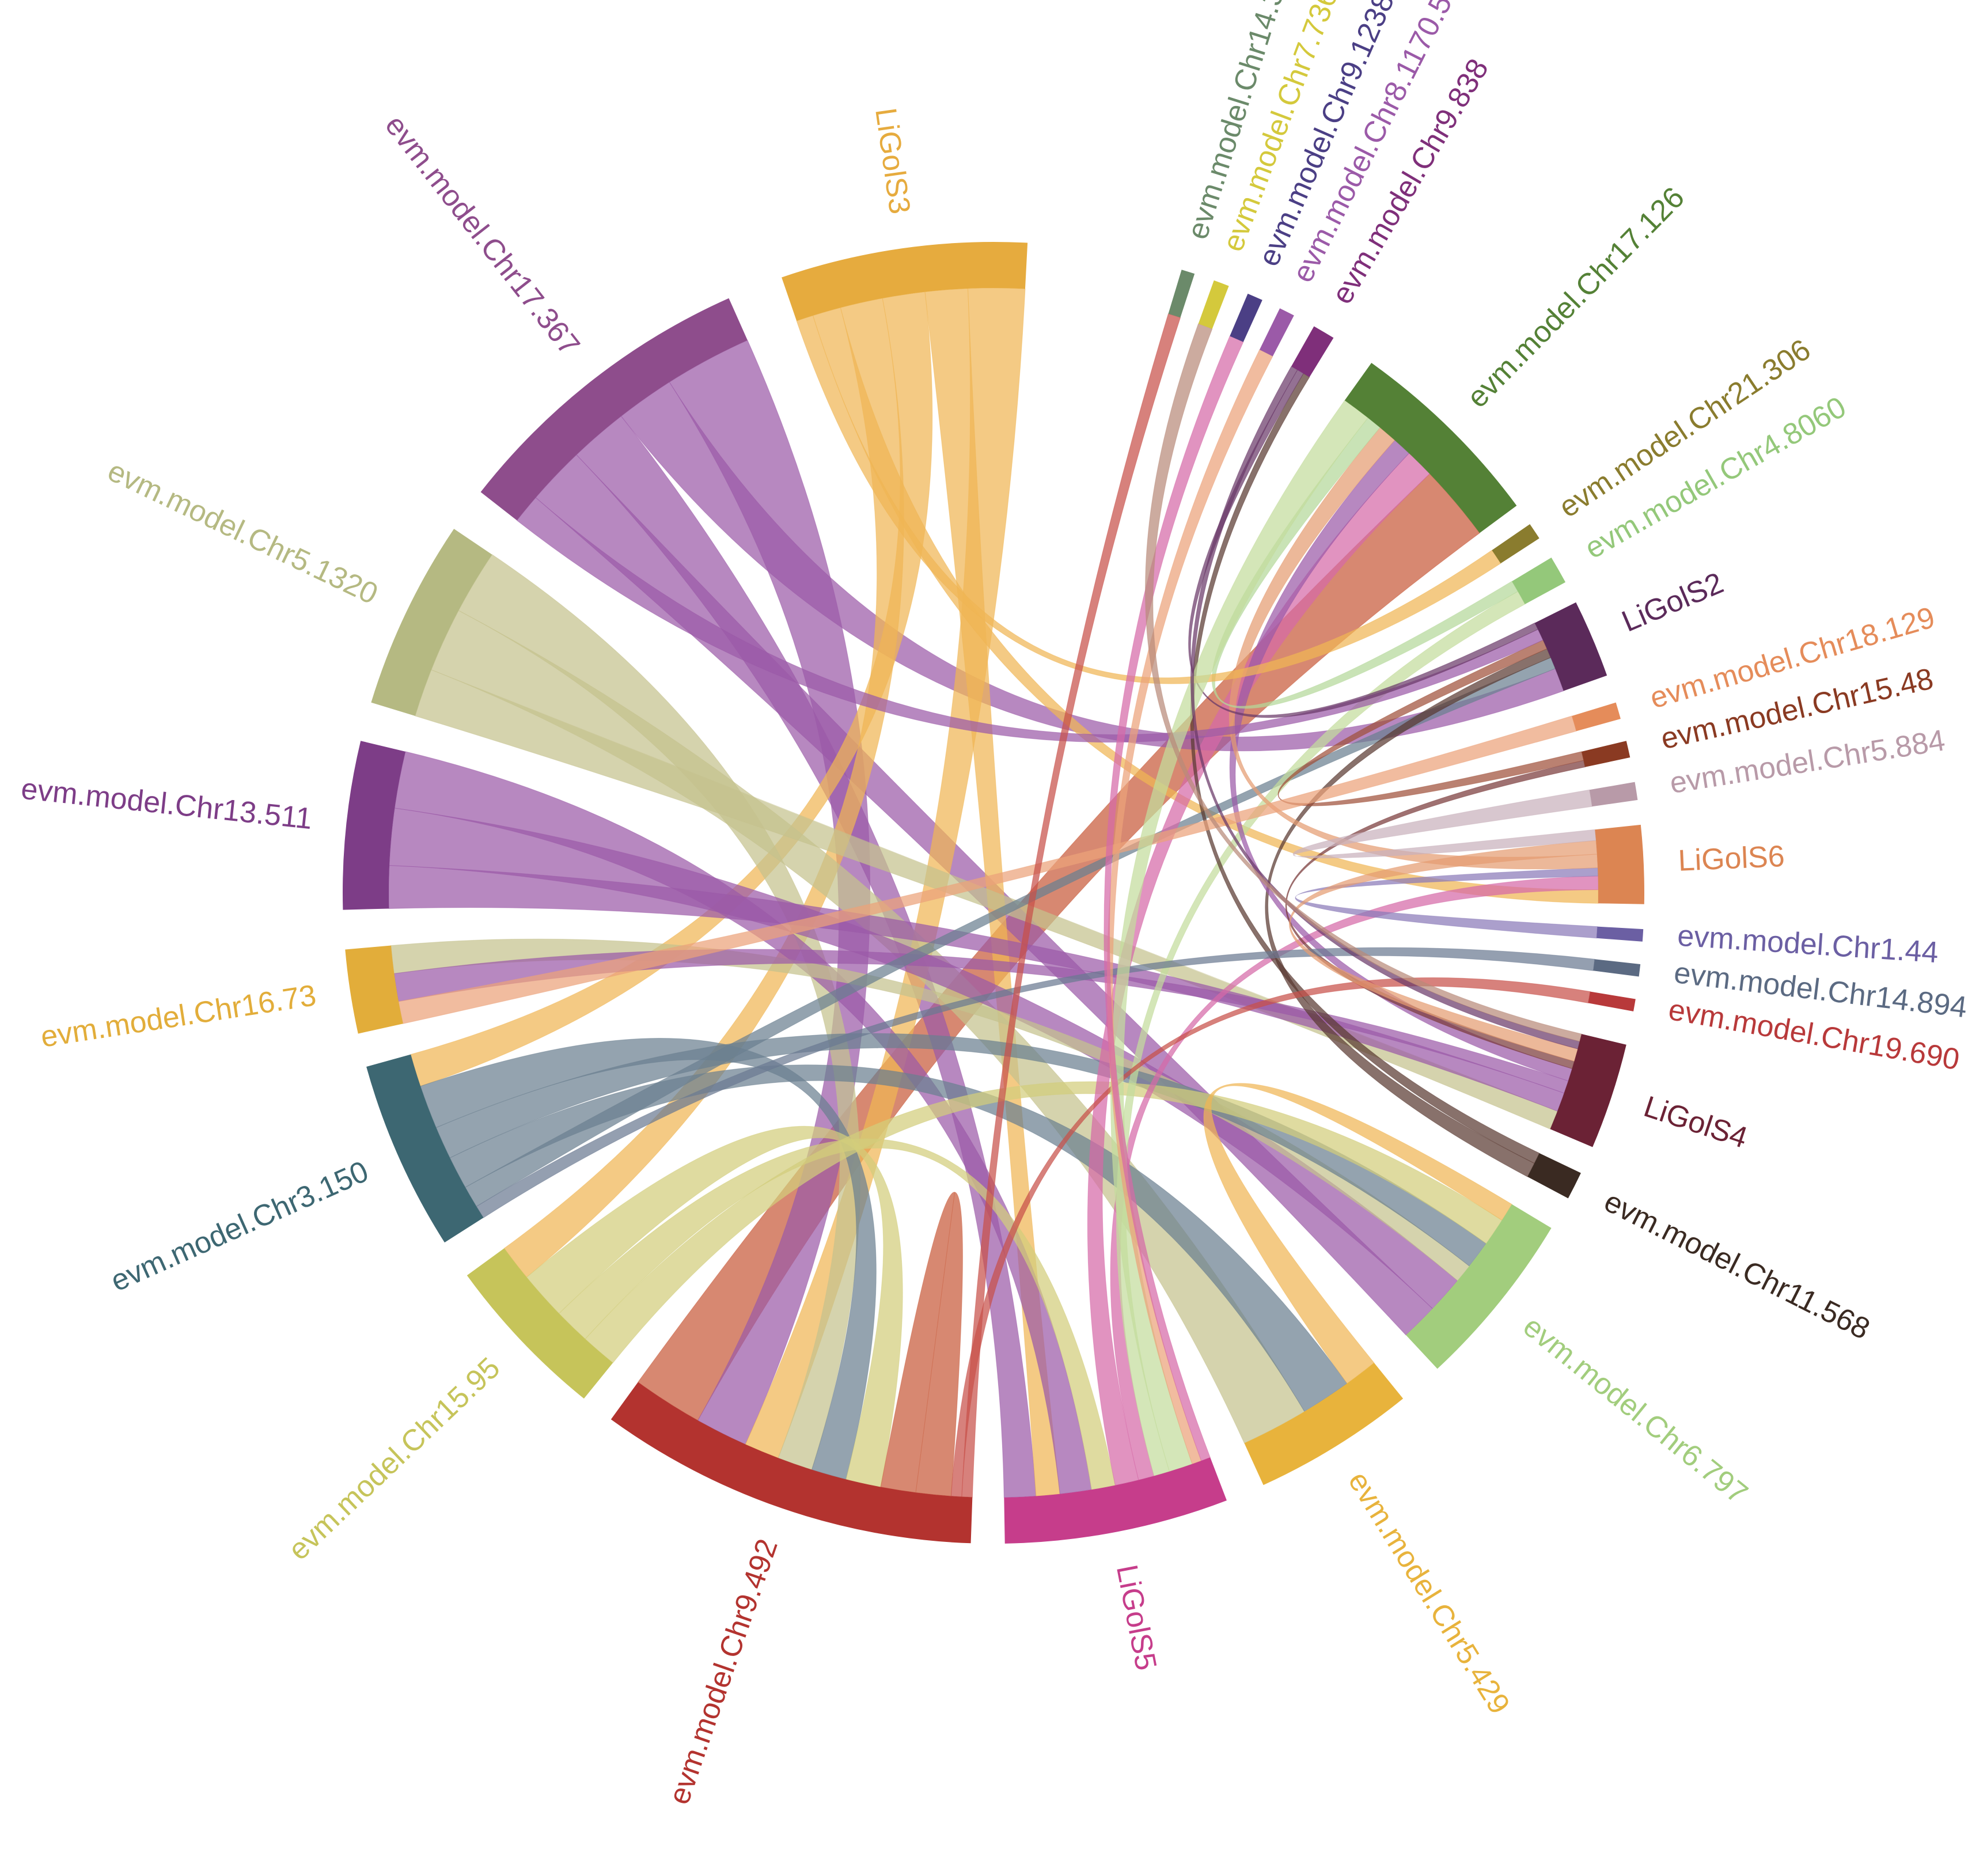 This screenshot has height=1876, width=1987. Describe the element at coordinates (178, 1017) in the screenshot. I see `label-evm-model-chr16-73: evm.model.Chr16.73` at that location.